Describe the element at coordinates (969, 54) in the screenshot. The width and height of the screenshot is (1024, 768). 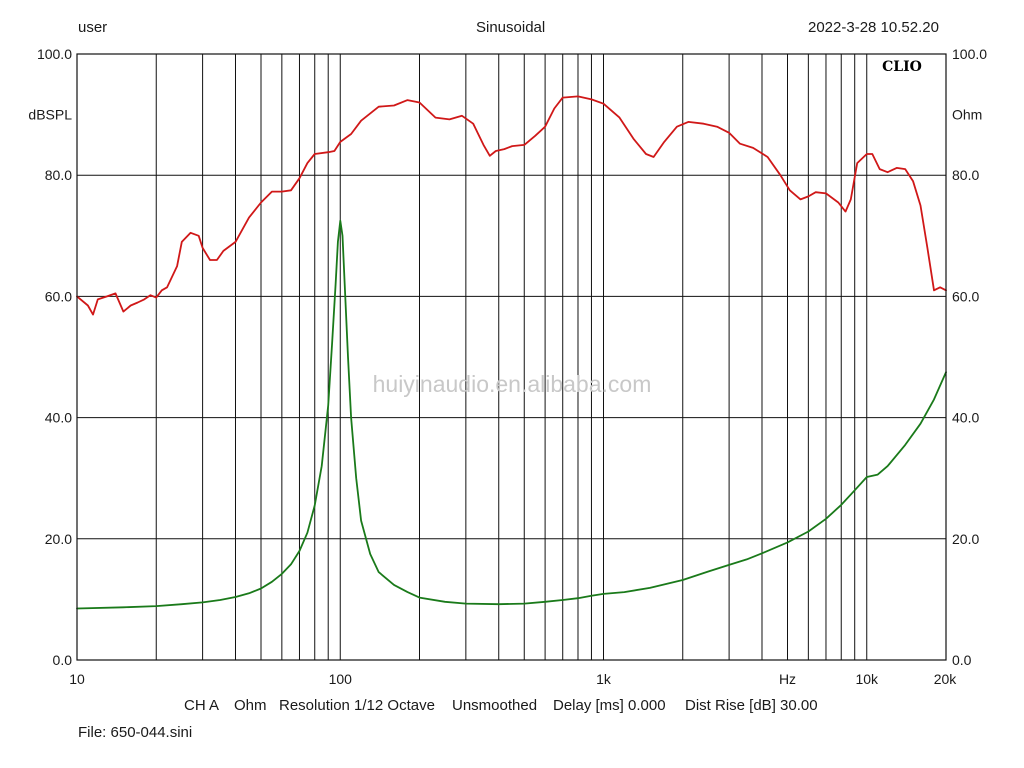
I see `y-tick-label-right: 100.0` at that location.